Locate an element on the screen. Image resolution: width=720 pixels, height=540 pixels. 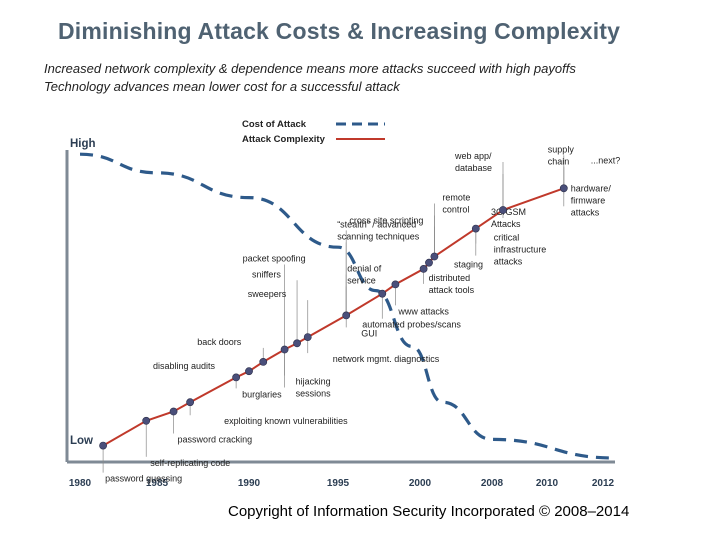
x-tick-label: 2008 is located at coordinates (492, 483).